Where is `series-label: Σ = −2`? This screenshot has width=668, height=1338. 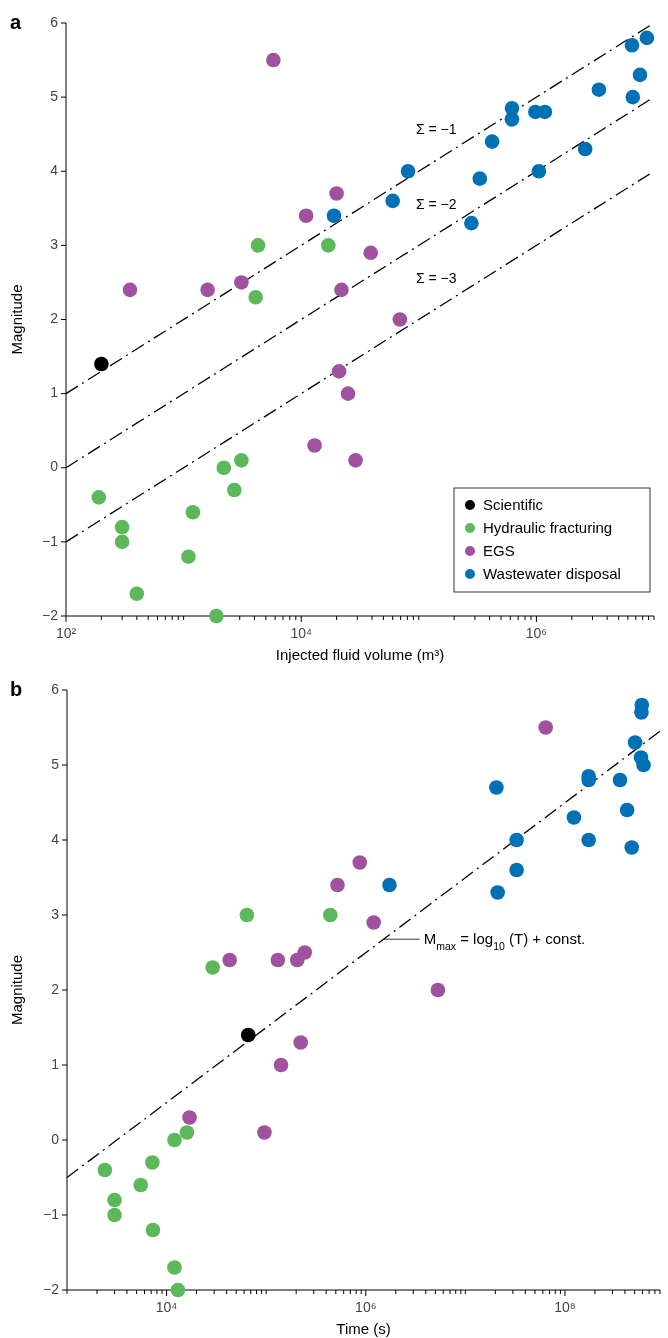 series-label: Σ = −2 is located at coordinates (436, 203).